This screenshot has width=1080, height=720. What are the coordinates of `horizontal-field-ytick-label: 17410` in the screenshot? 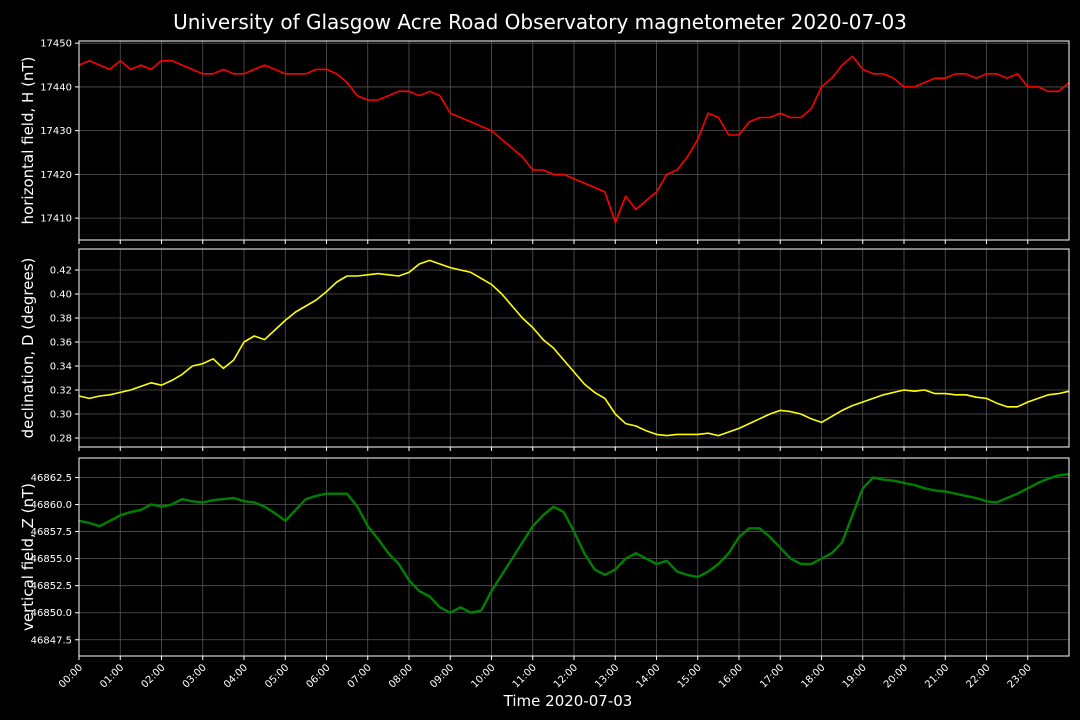 It's located at (56, 219).